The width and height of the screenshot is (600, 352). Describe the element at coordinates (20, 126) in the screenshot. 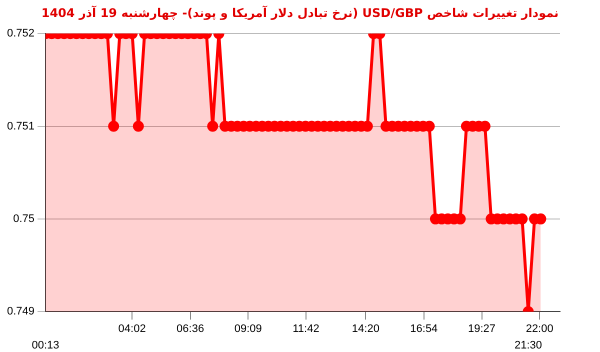

I see `y-tick-label: 0.751` at that location.